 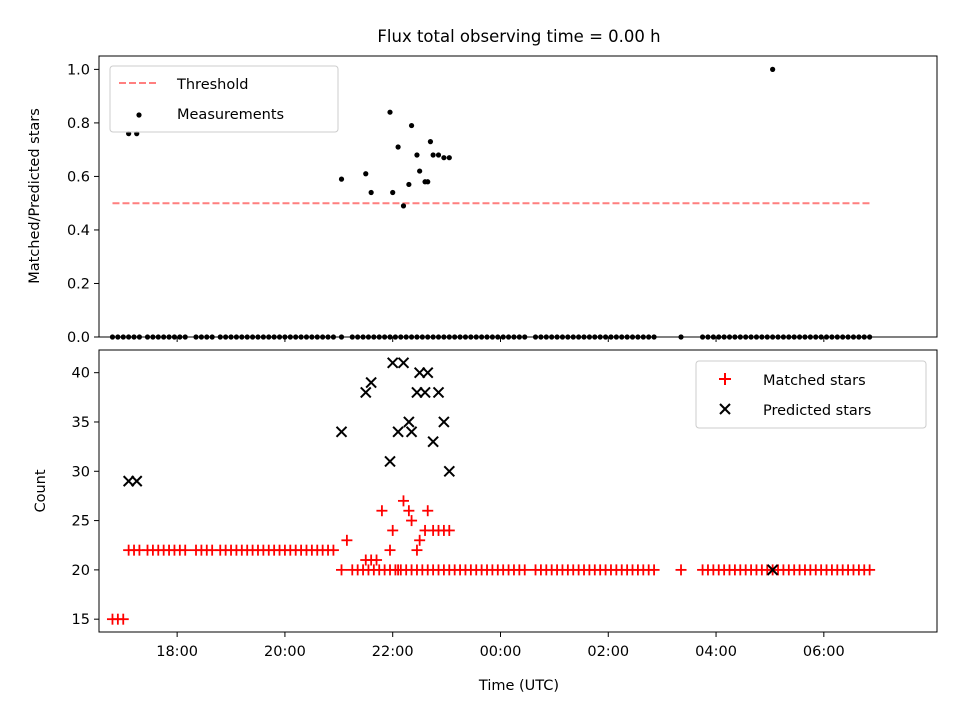 I want to click on threshold-legend-label: Threshold, so click(x=212, y=85).